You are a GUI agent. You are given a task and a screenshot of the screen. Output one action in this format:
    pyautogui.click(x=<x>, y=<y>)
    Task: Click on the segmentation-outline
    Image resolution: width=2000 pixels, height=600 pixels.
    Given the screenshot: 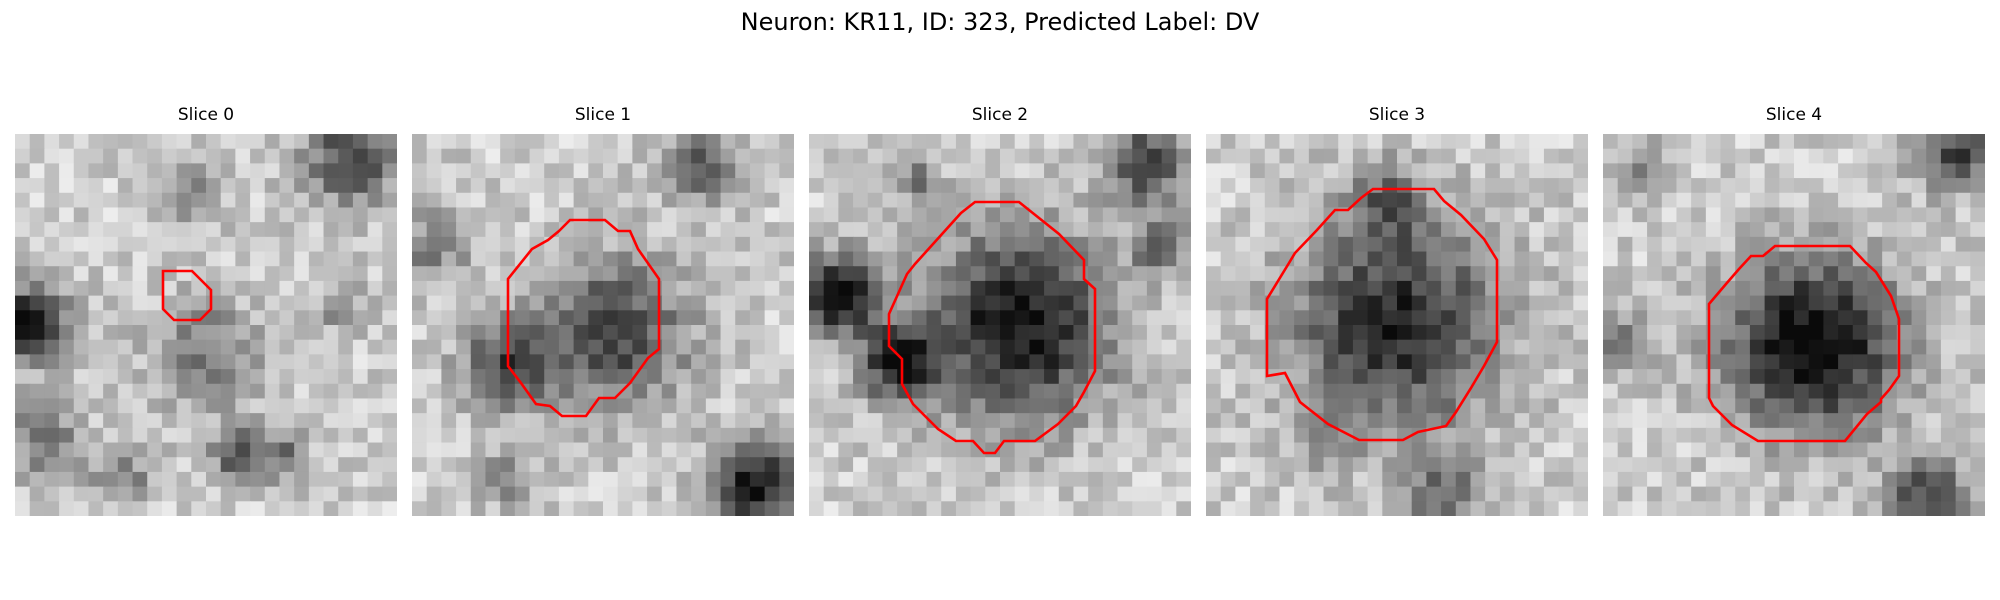 What is the action you would take?
    pyautogui.click(x=992, y=327)
    